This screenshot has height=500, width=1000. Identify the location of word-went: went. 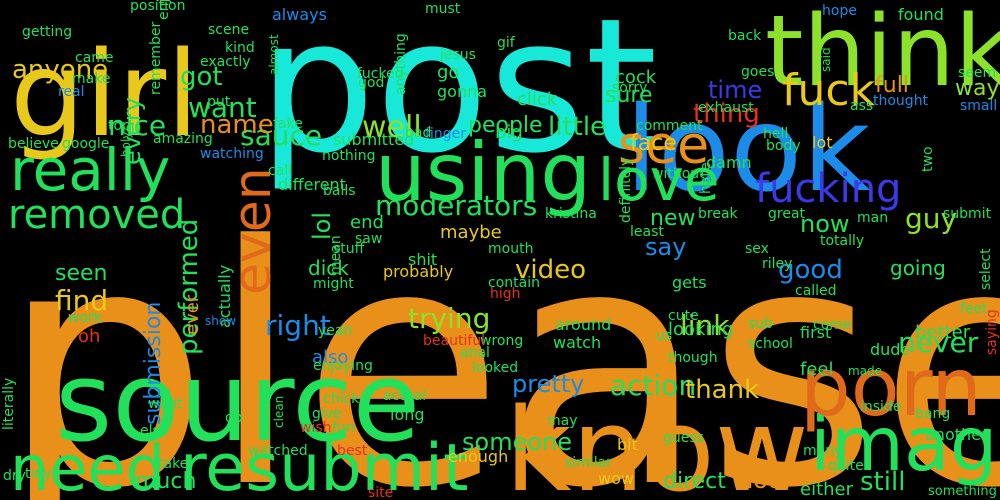
(165, 404).